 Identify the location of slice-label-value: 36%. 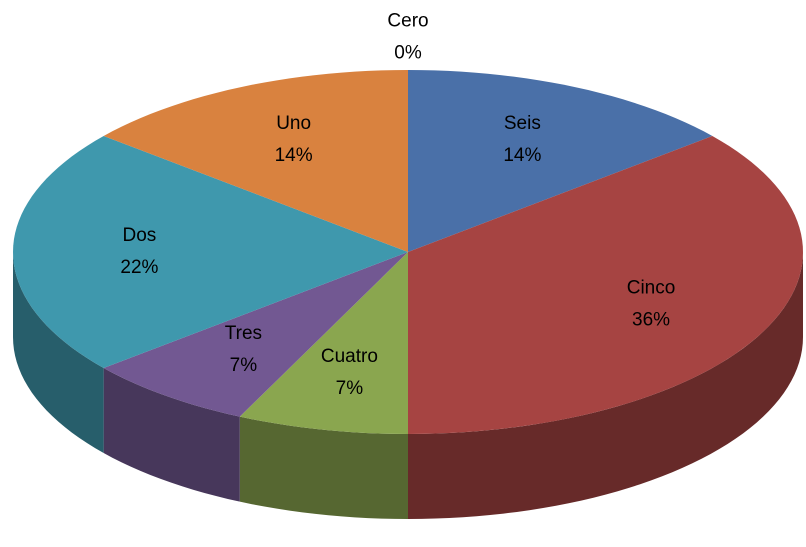
(651, 320).